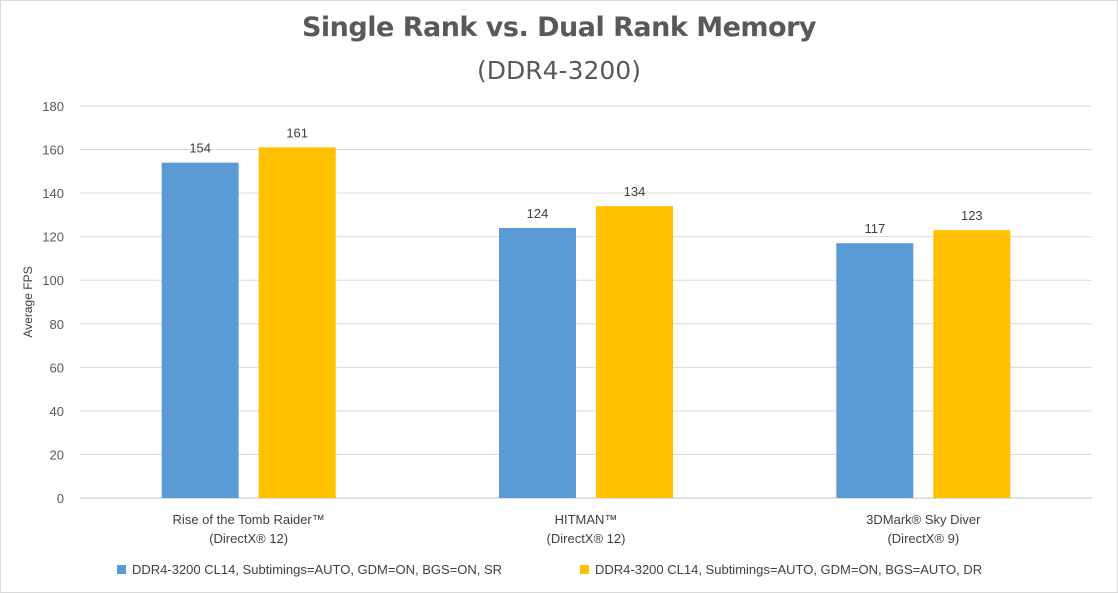 The width and height of the screenshot is (1118, 593). What do you see at coordinates (874, 228) in the screenshot?
I see `data-label: 117` at bounding box center [874, 228].